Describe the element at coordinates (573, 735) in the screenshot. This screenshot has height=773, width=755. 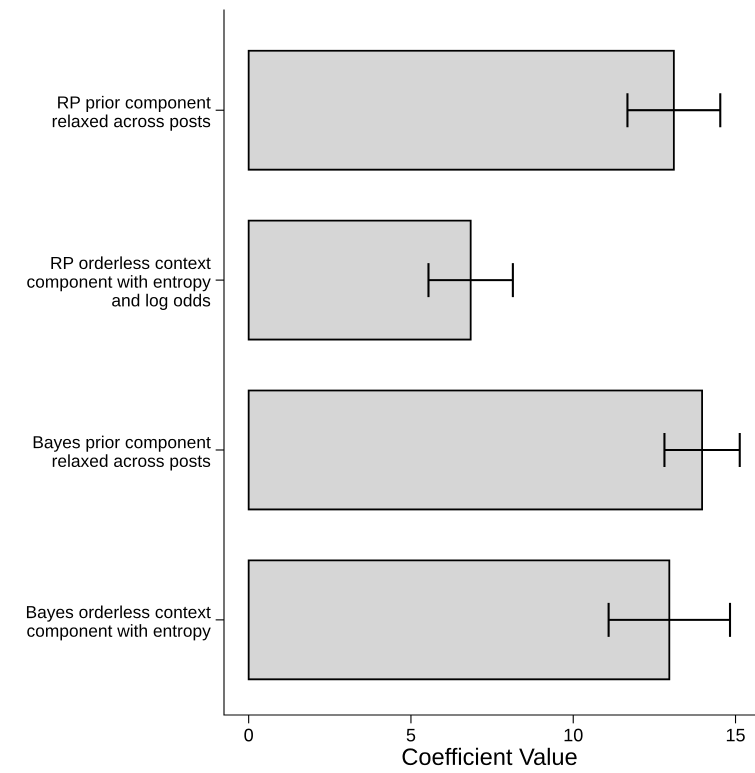
I see `x-tick-label: 10` at that location.